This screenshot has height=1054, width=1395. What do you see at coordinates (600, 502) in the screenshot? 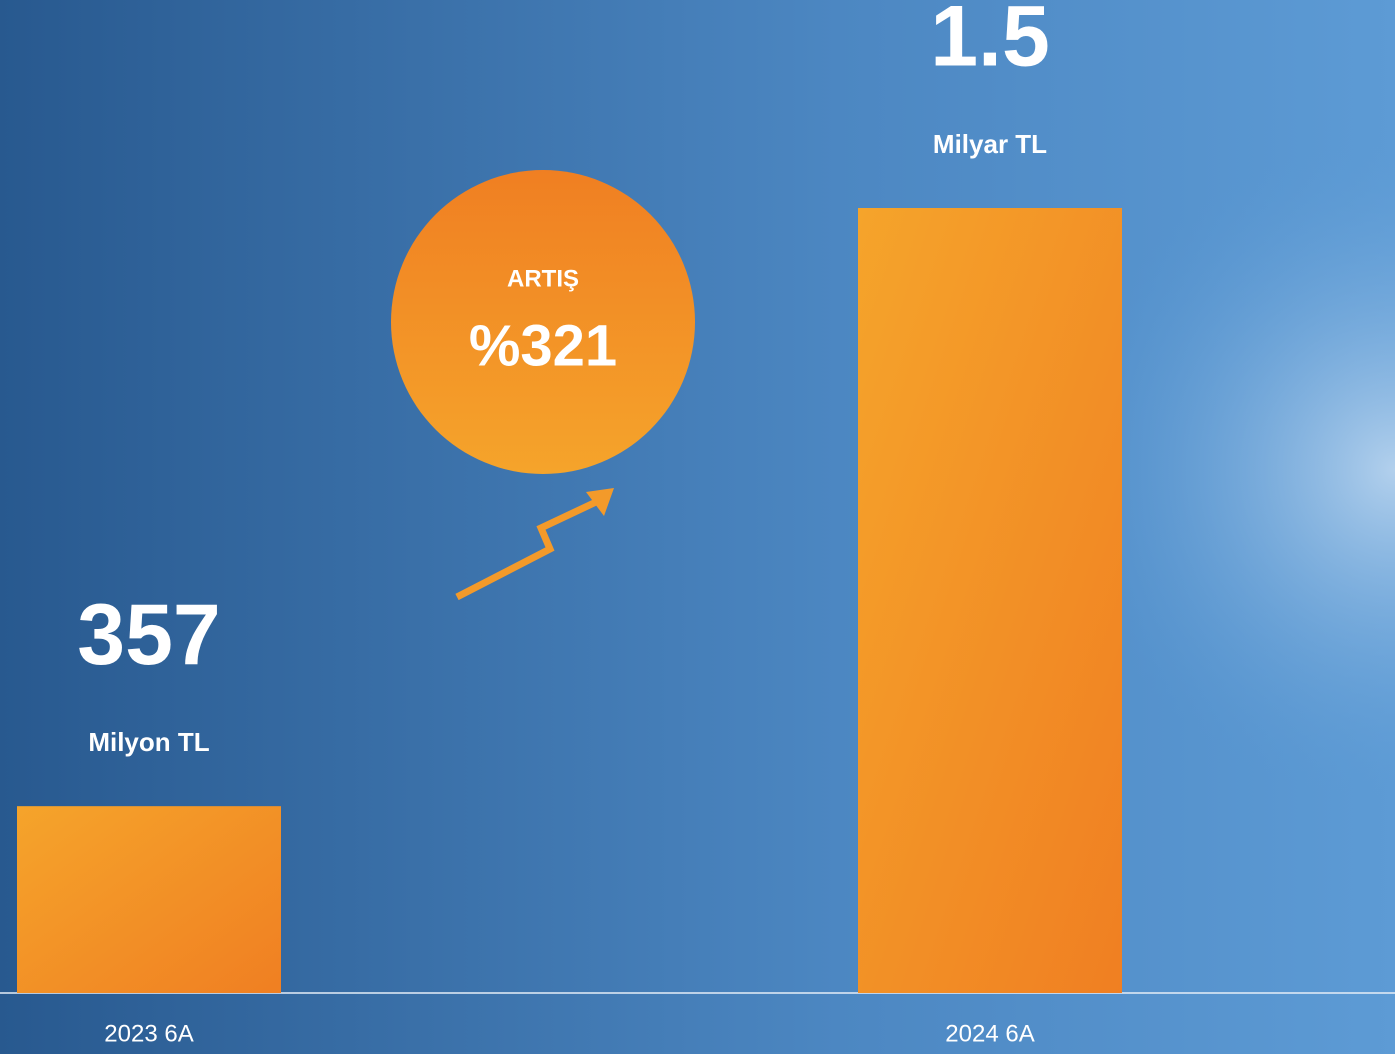
I see `trend-arrow-head` at bounding box center [600, 502].